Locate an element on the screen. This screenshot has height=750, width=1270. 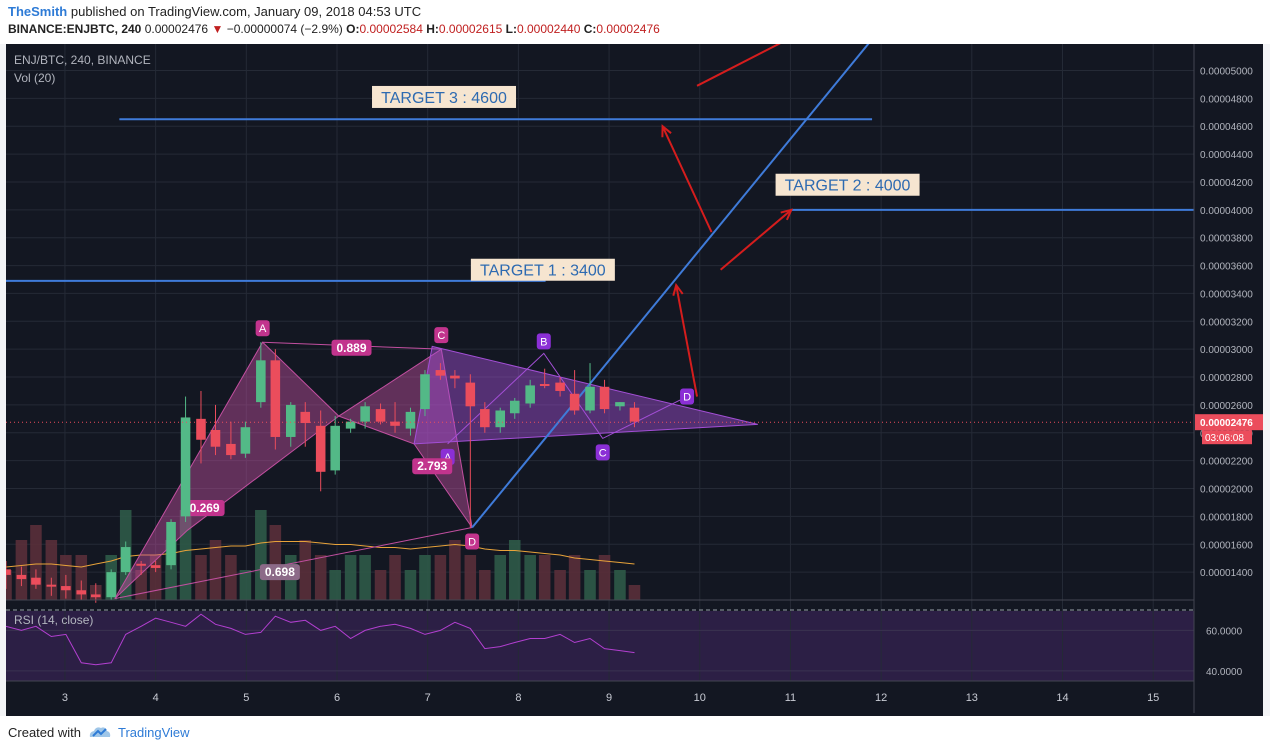
price-tick-label: 0.00003400 is located at coordinates (1226, 294).